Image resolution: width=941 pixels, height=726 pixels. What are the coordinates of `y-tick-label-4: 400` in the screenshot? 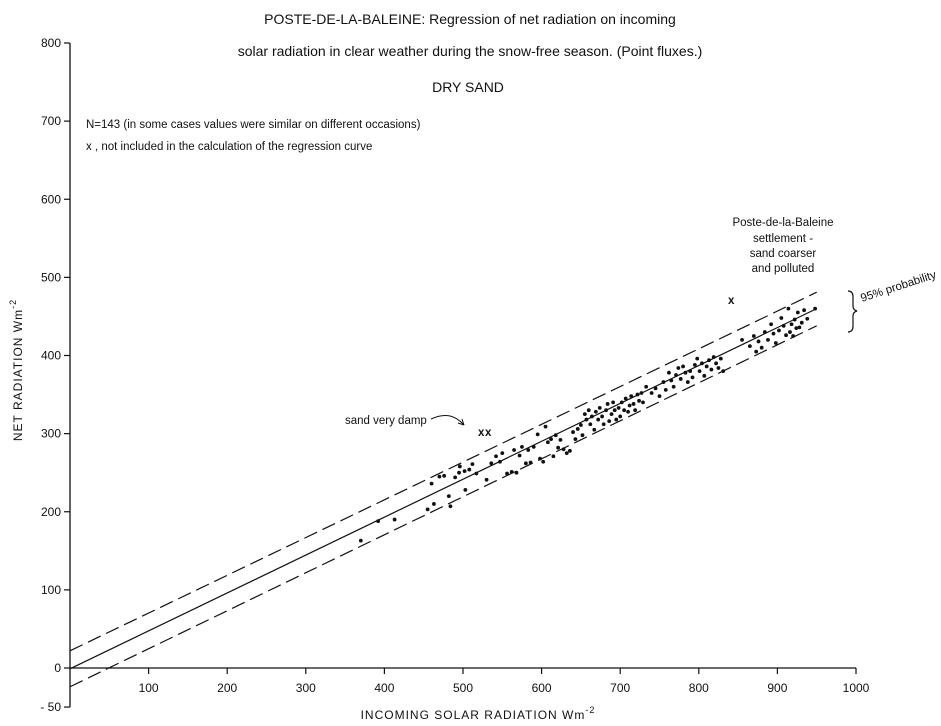 It's located at (51, 356).